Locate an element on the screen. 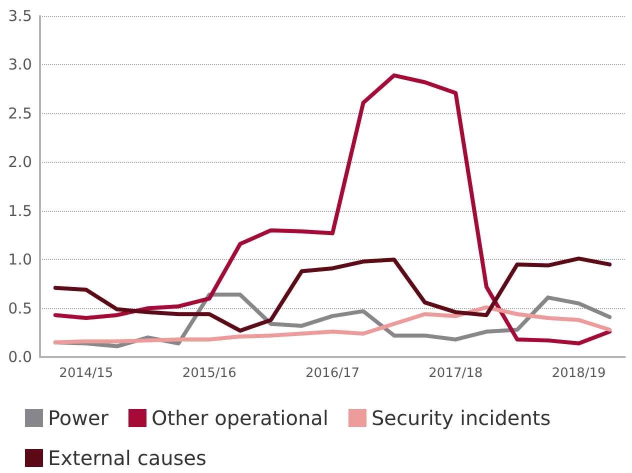  legend-label: Power is located at coordinates (79, 418).